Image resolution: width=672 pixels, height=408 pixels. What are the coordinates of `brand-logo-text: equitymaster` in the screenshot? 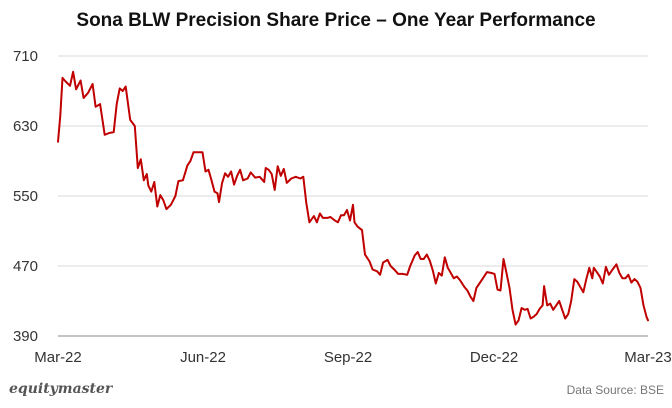 It's located at (61, 389).